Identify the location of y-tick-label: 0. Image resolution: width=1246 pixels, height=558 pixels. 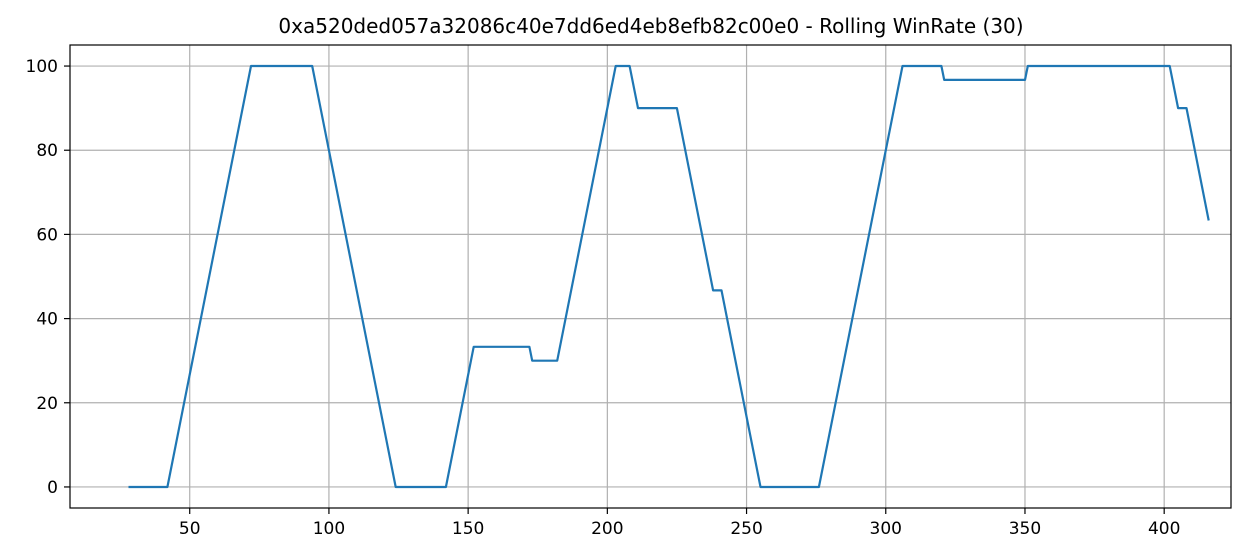
(52, 488).